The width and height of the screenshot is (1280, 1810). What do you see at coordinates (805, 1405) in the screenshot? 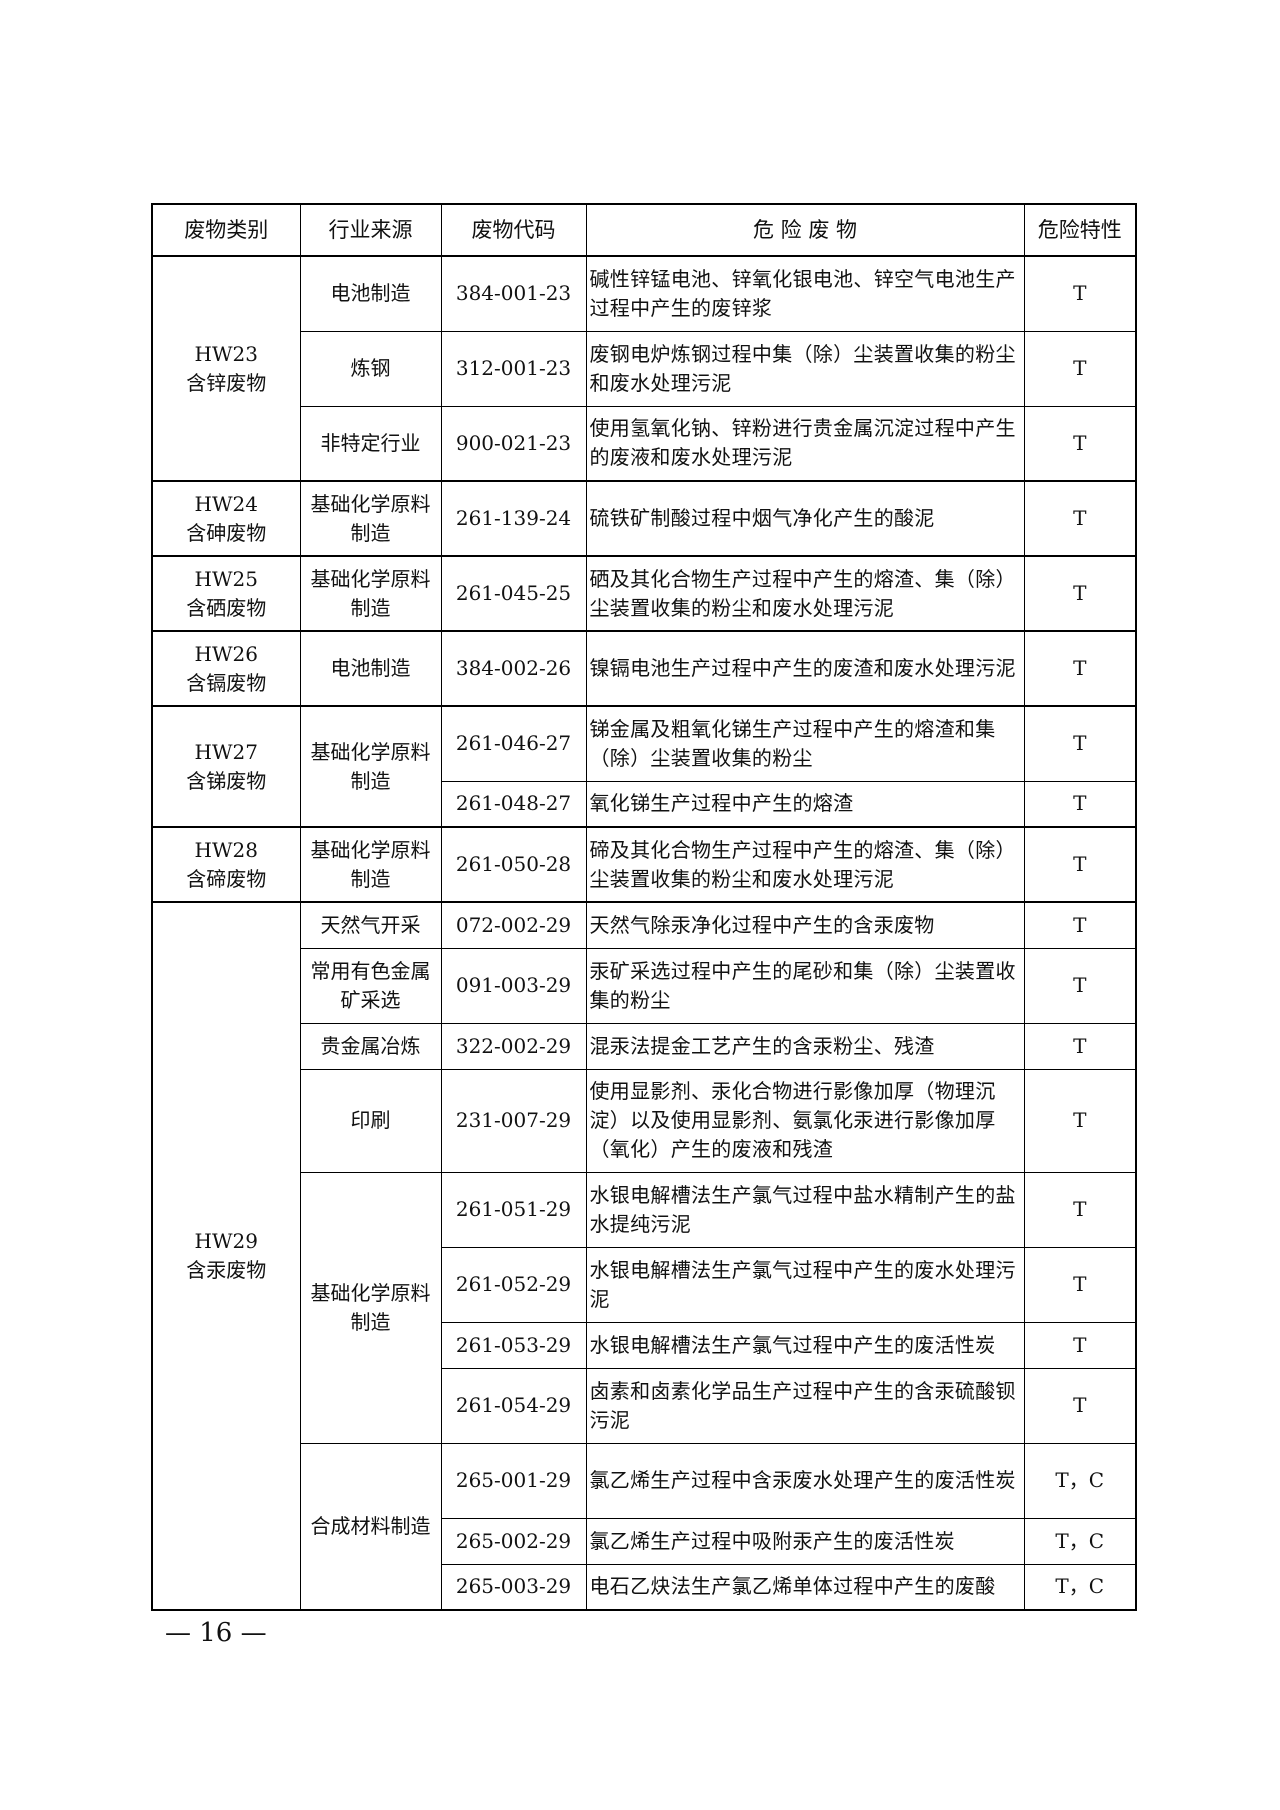
I see `waste-description-cell: 卤素和卤素化学品生产过程中产生的含汞硫酸钡污泥` at bounding box center [805, 1405].